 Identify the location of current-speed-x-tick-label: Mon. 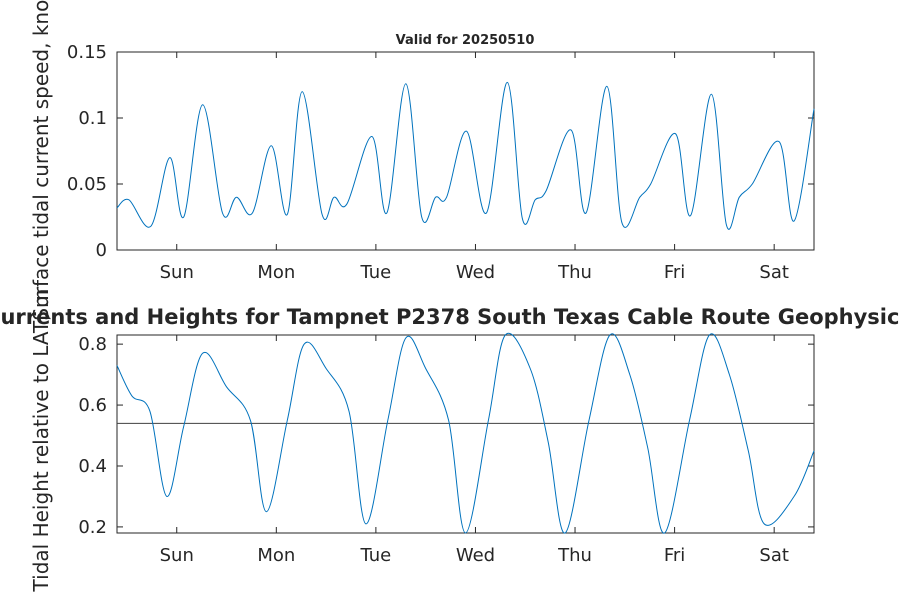
(276, 272).